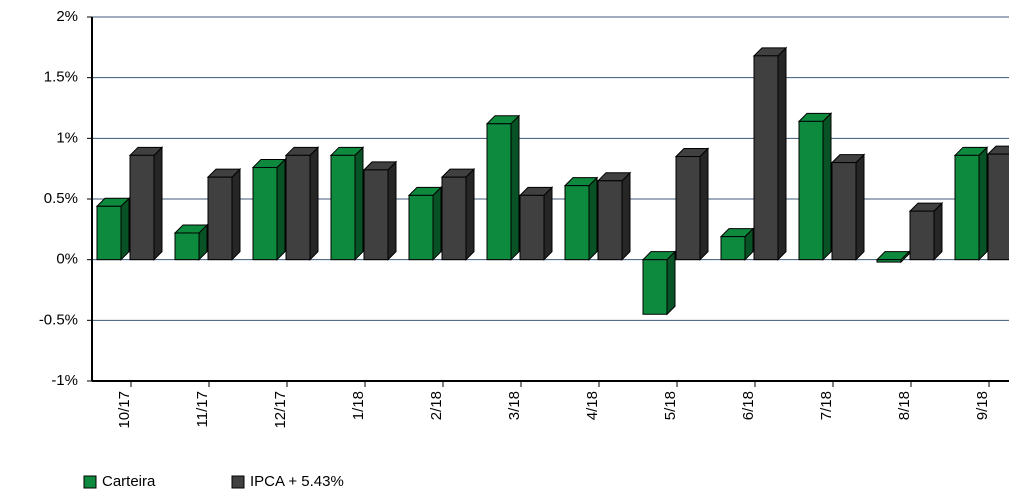 Image resolution: width=1009 pixels, height=489 pixels. What do you see at coordinates (67, 137) in the screenshot?
I see `y-tick-label: 1%` at bounding box center [67, 137].